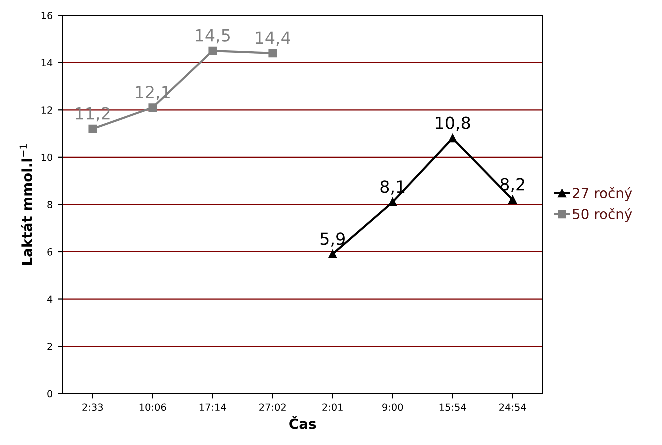 Image resolution: width=662 pixels, height=445 pixels. Describe the element at coordinates (47, 16) in the screenshot. I see `y-tick-label: 16` at that location.